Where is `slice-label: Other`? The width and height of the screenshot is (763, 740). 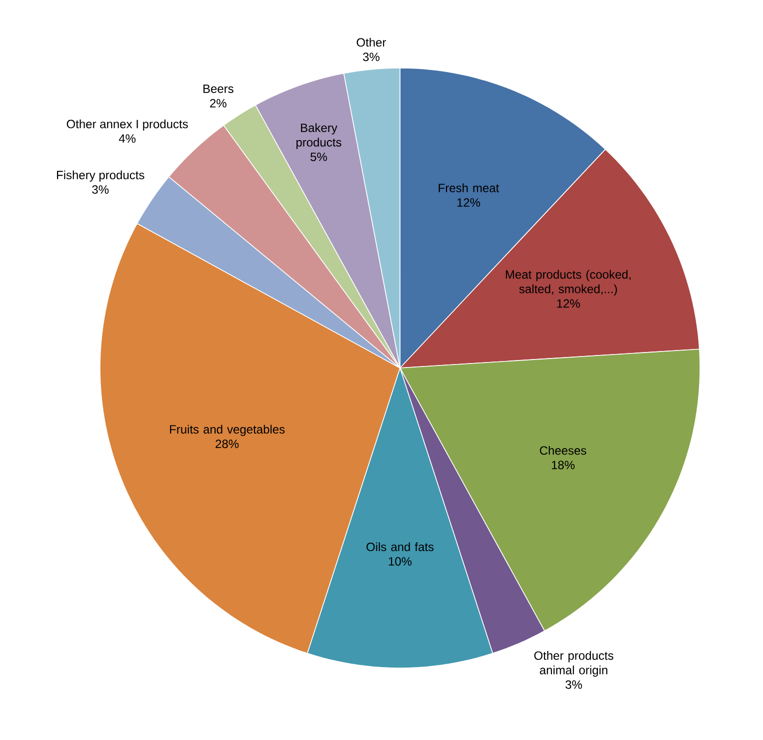 slice-label: Other is located at coordinates (371, 42).